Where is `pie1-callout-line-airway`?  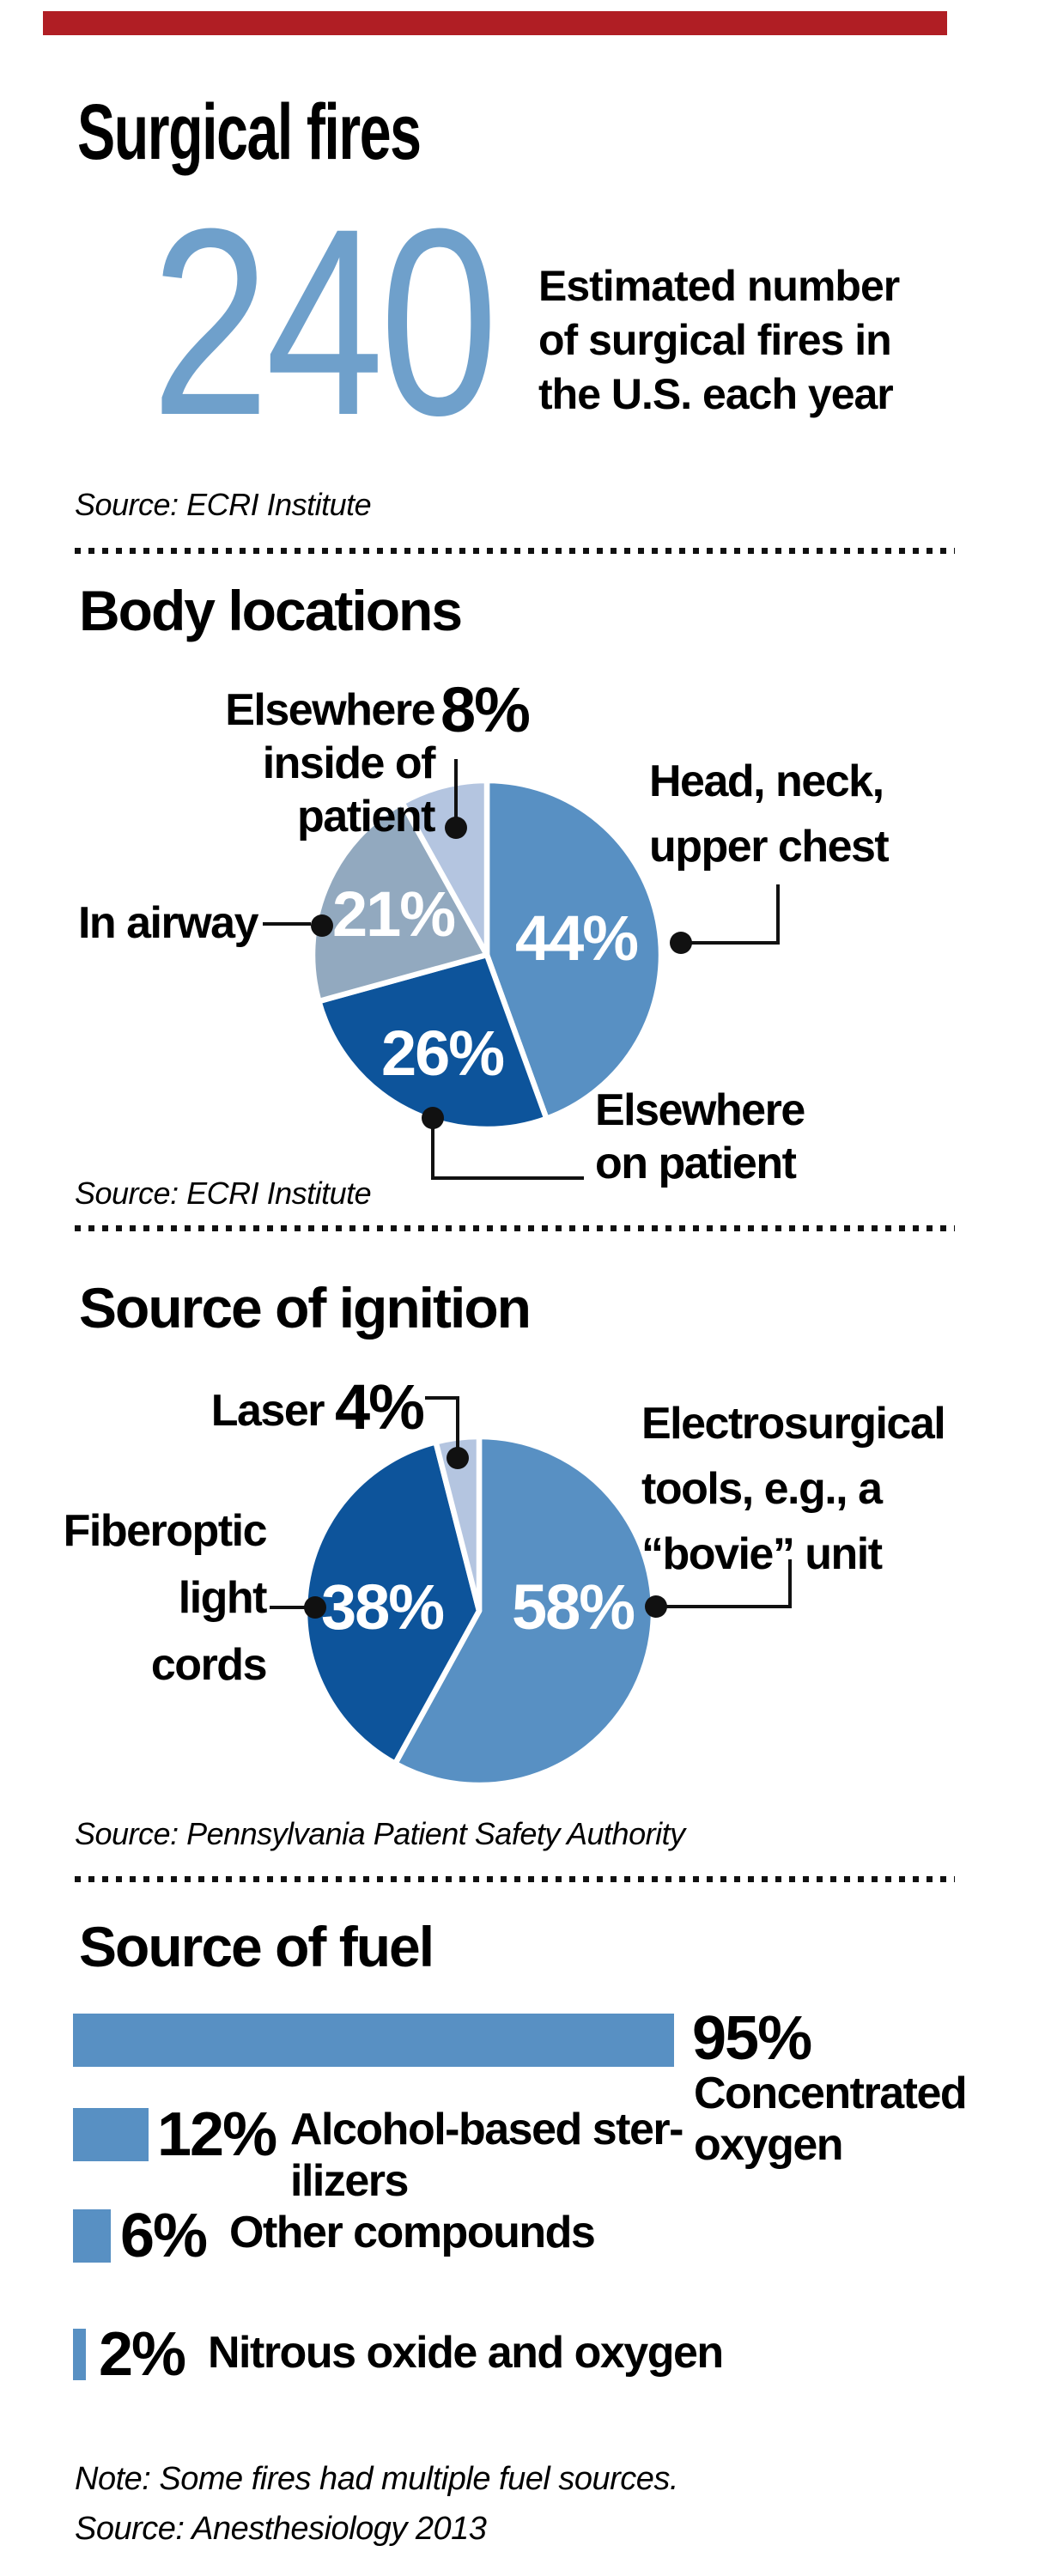
pie1-callout-line-airway is located at coordinates (287, 924).